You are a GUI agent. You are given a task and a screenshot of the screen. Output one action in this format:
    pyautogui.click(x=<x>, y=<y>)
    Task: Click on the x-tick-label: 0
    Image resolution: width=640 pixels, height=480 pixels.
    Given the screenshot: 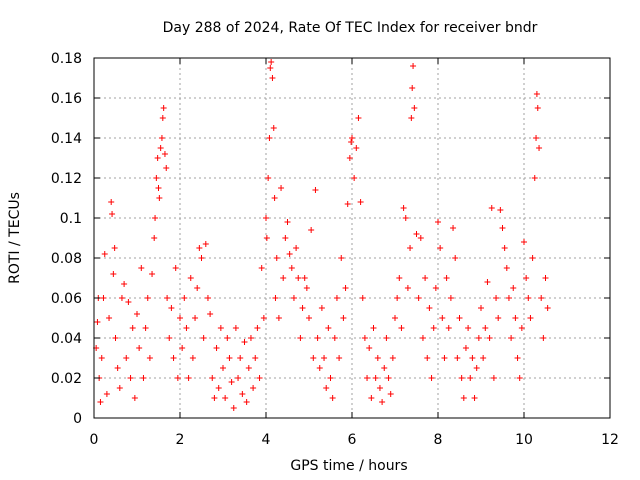 What is the action you would take?
    pyautogui.click(x=94, y=440)
    